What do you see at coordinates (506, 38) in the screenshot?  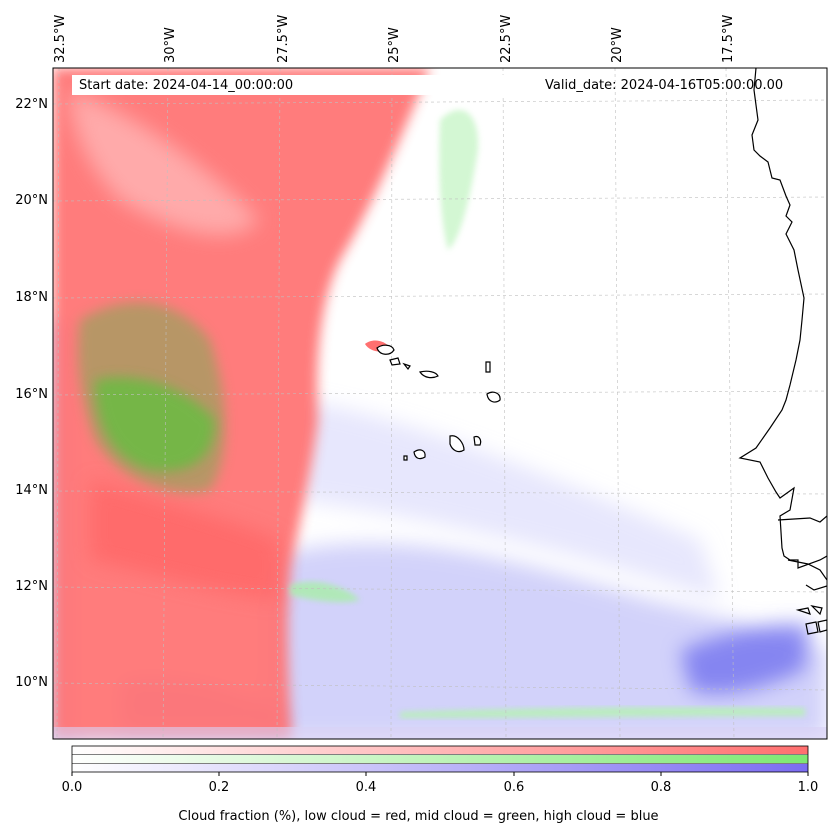 I see `longitude-label: 22.5°W` at bounding box center [506, 38].